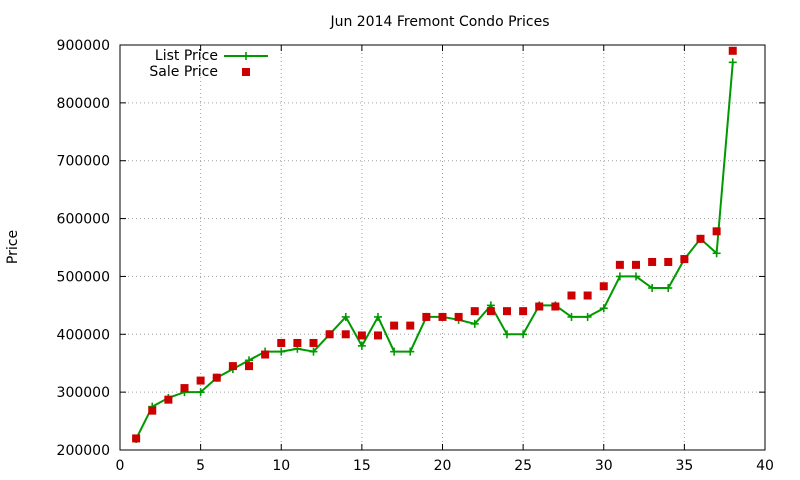 The width and height of the screenshot is (800, 480). I want to click on x-tick-label: 20, so click(443, 466).